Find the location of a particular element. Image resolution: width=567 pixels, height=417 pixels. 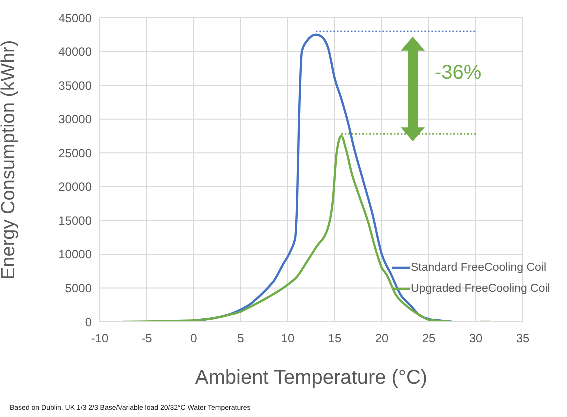

y-axis-title: Energy Consumption (kWhr) is located at coordinates (10, 160).